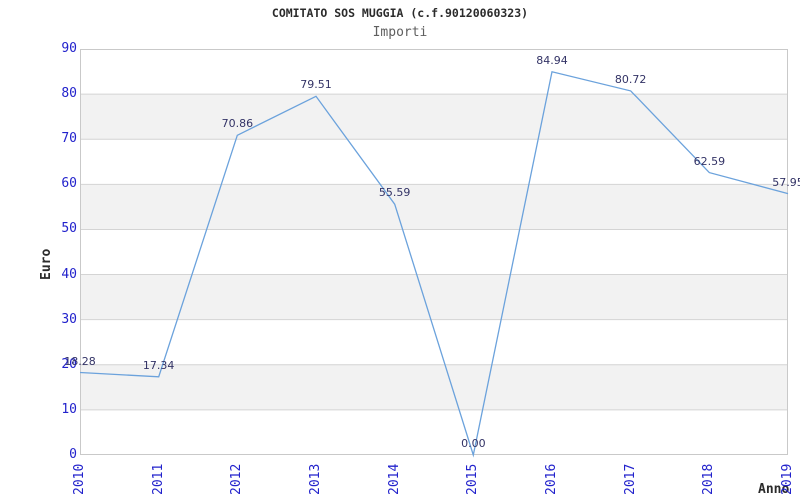 This screenshot has width=800, height=500. I want to click on y-tick-label: 80, so click(69, 94).